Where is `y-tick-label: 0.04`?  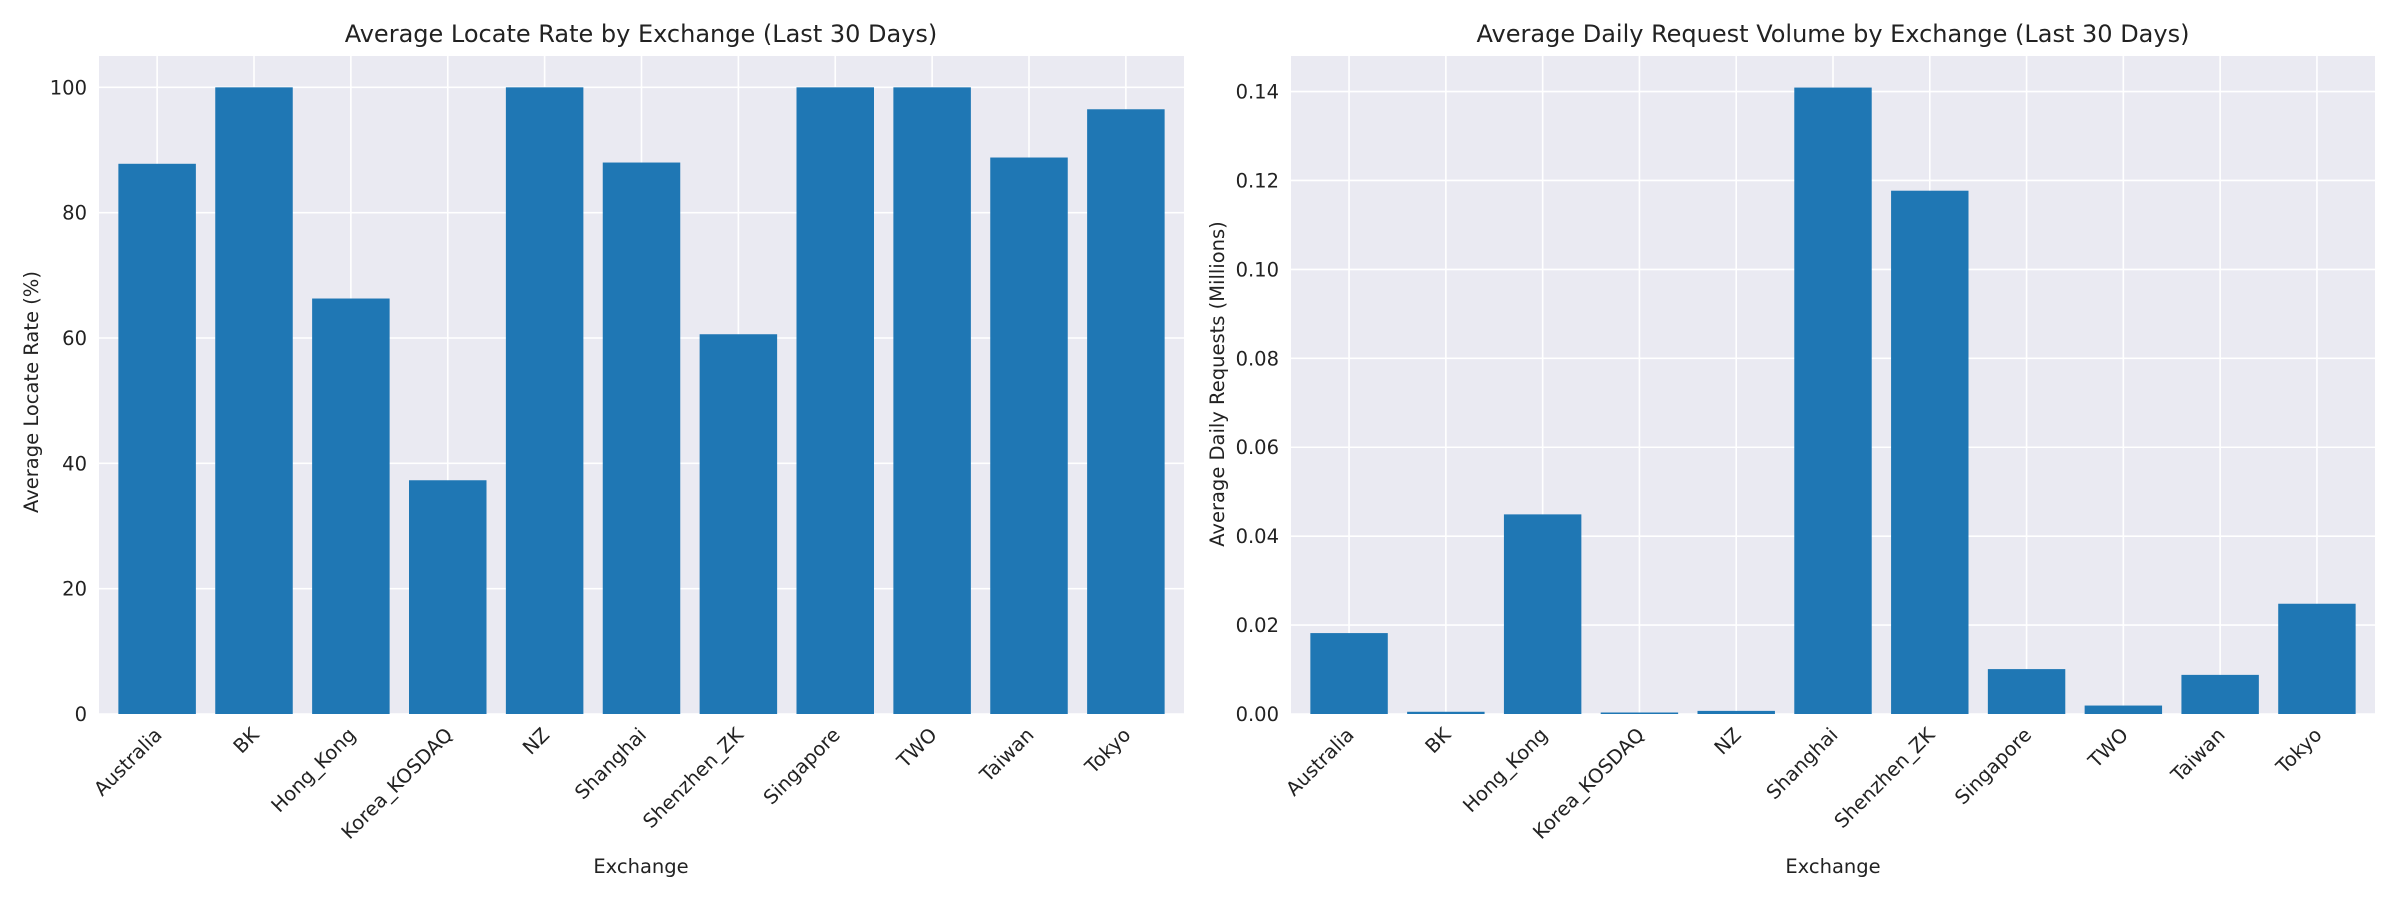
y-tick-label: 0.04 is located at coordinates (1257, 536).